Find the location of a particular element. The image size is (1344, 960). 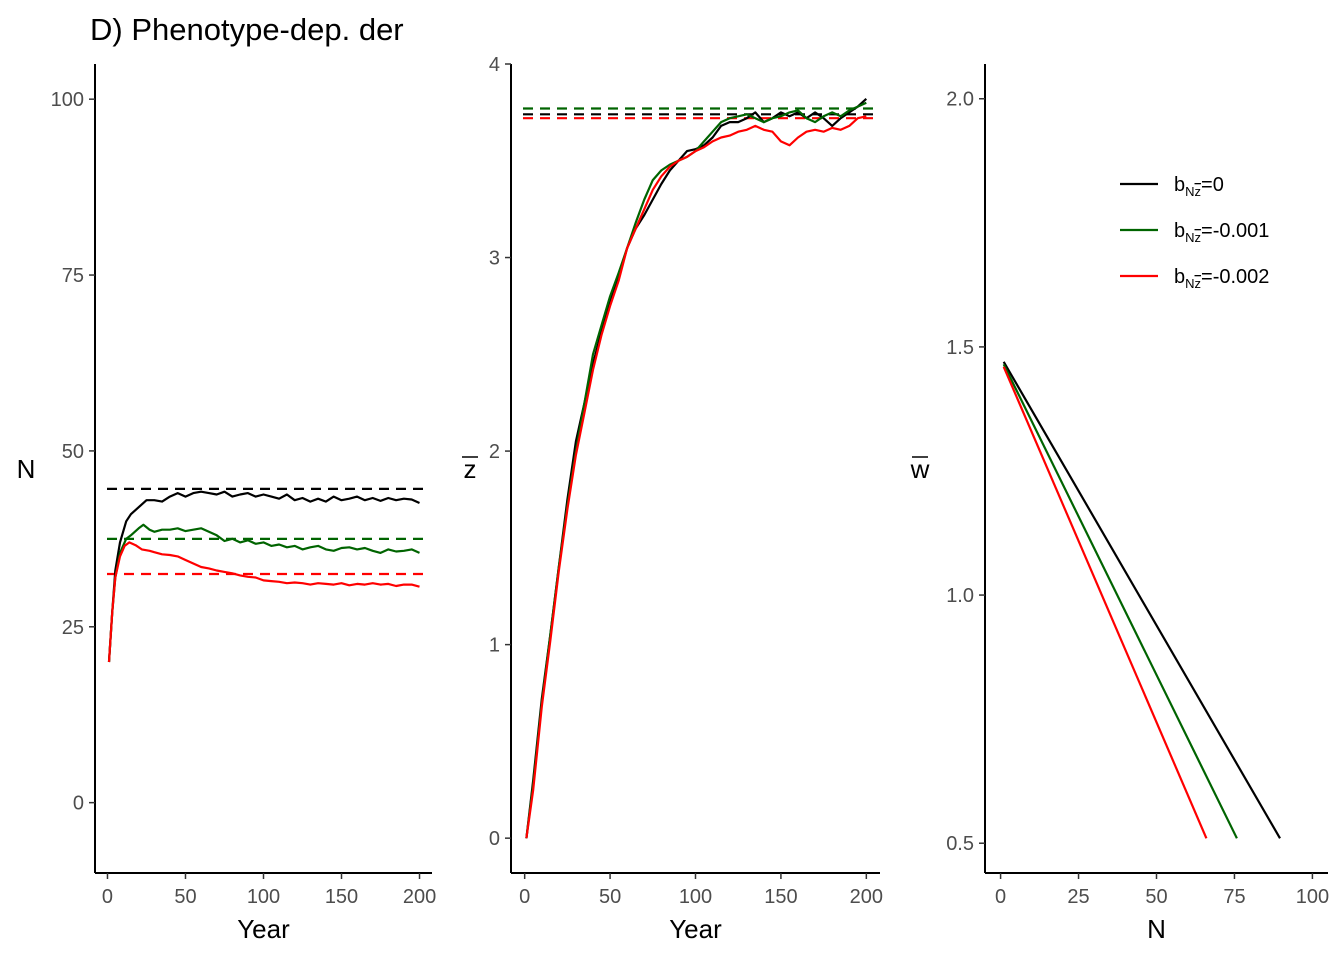

y-axis-title: w is located at coordinates (920, 469).